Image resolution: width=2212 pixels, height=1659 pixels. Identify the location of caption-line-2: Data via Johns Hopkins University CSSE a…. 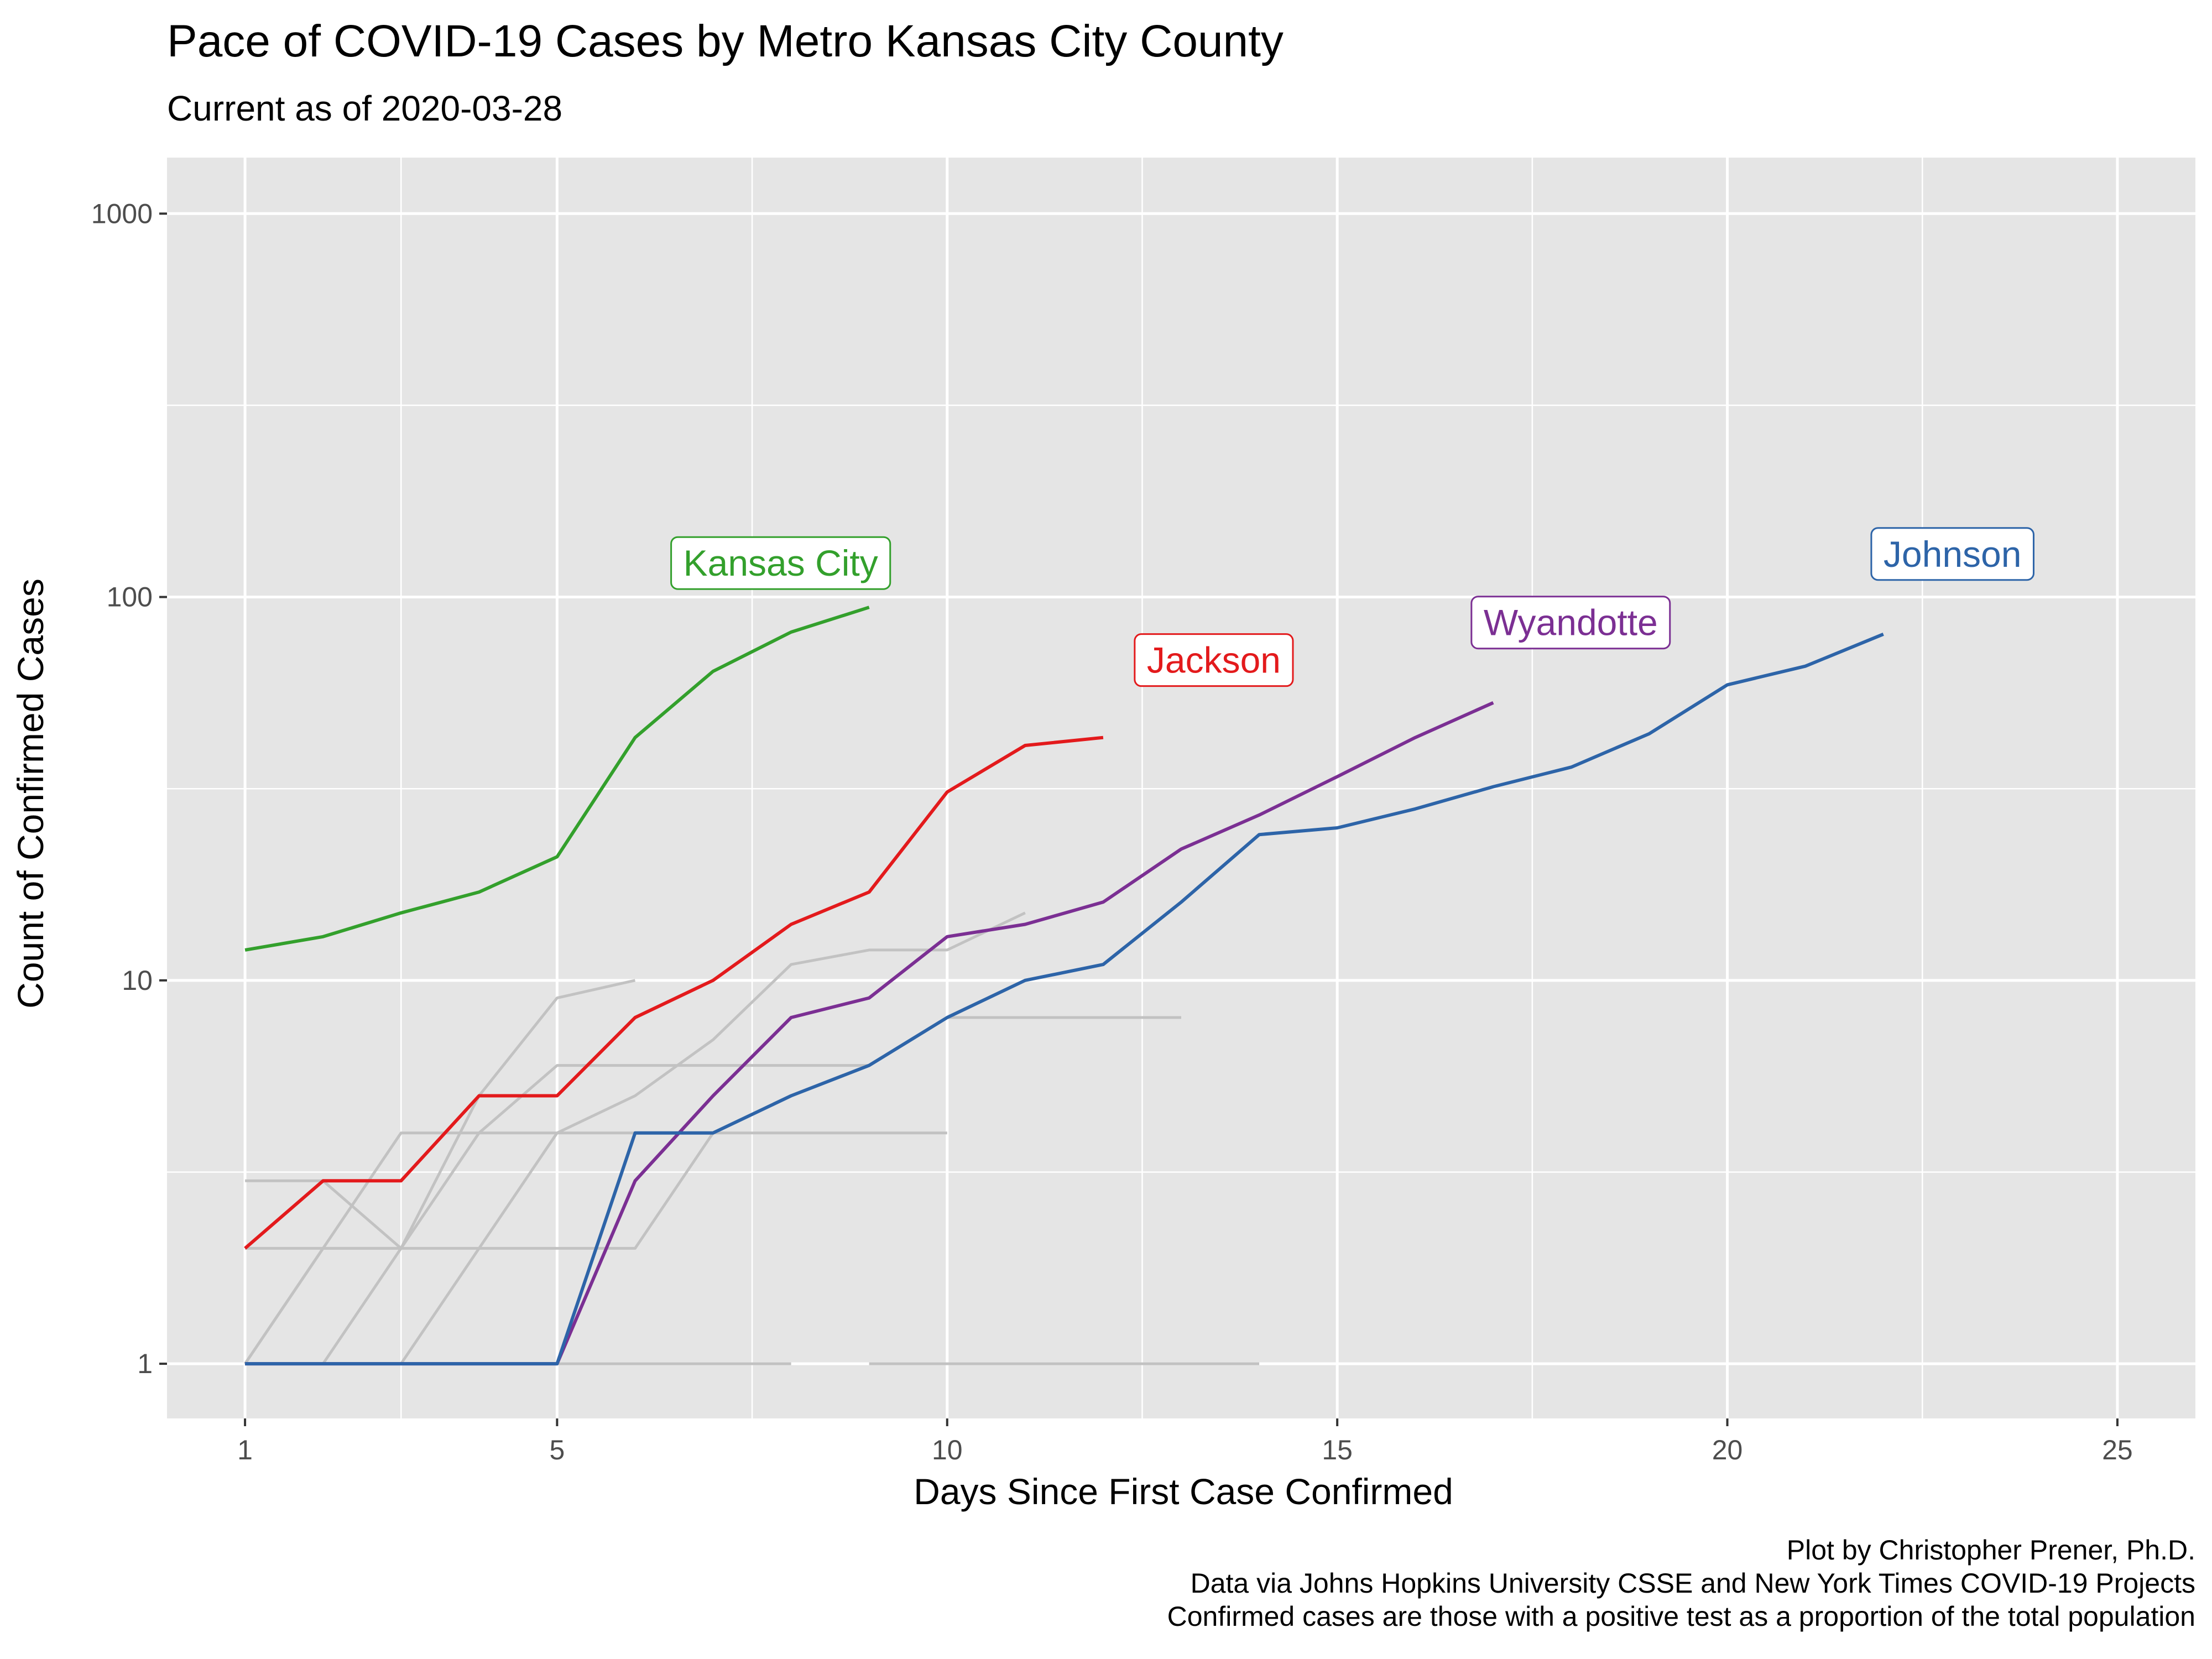
(1693, 1584).